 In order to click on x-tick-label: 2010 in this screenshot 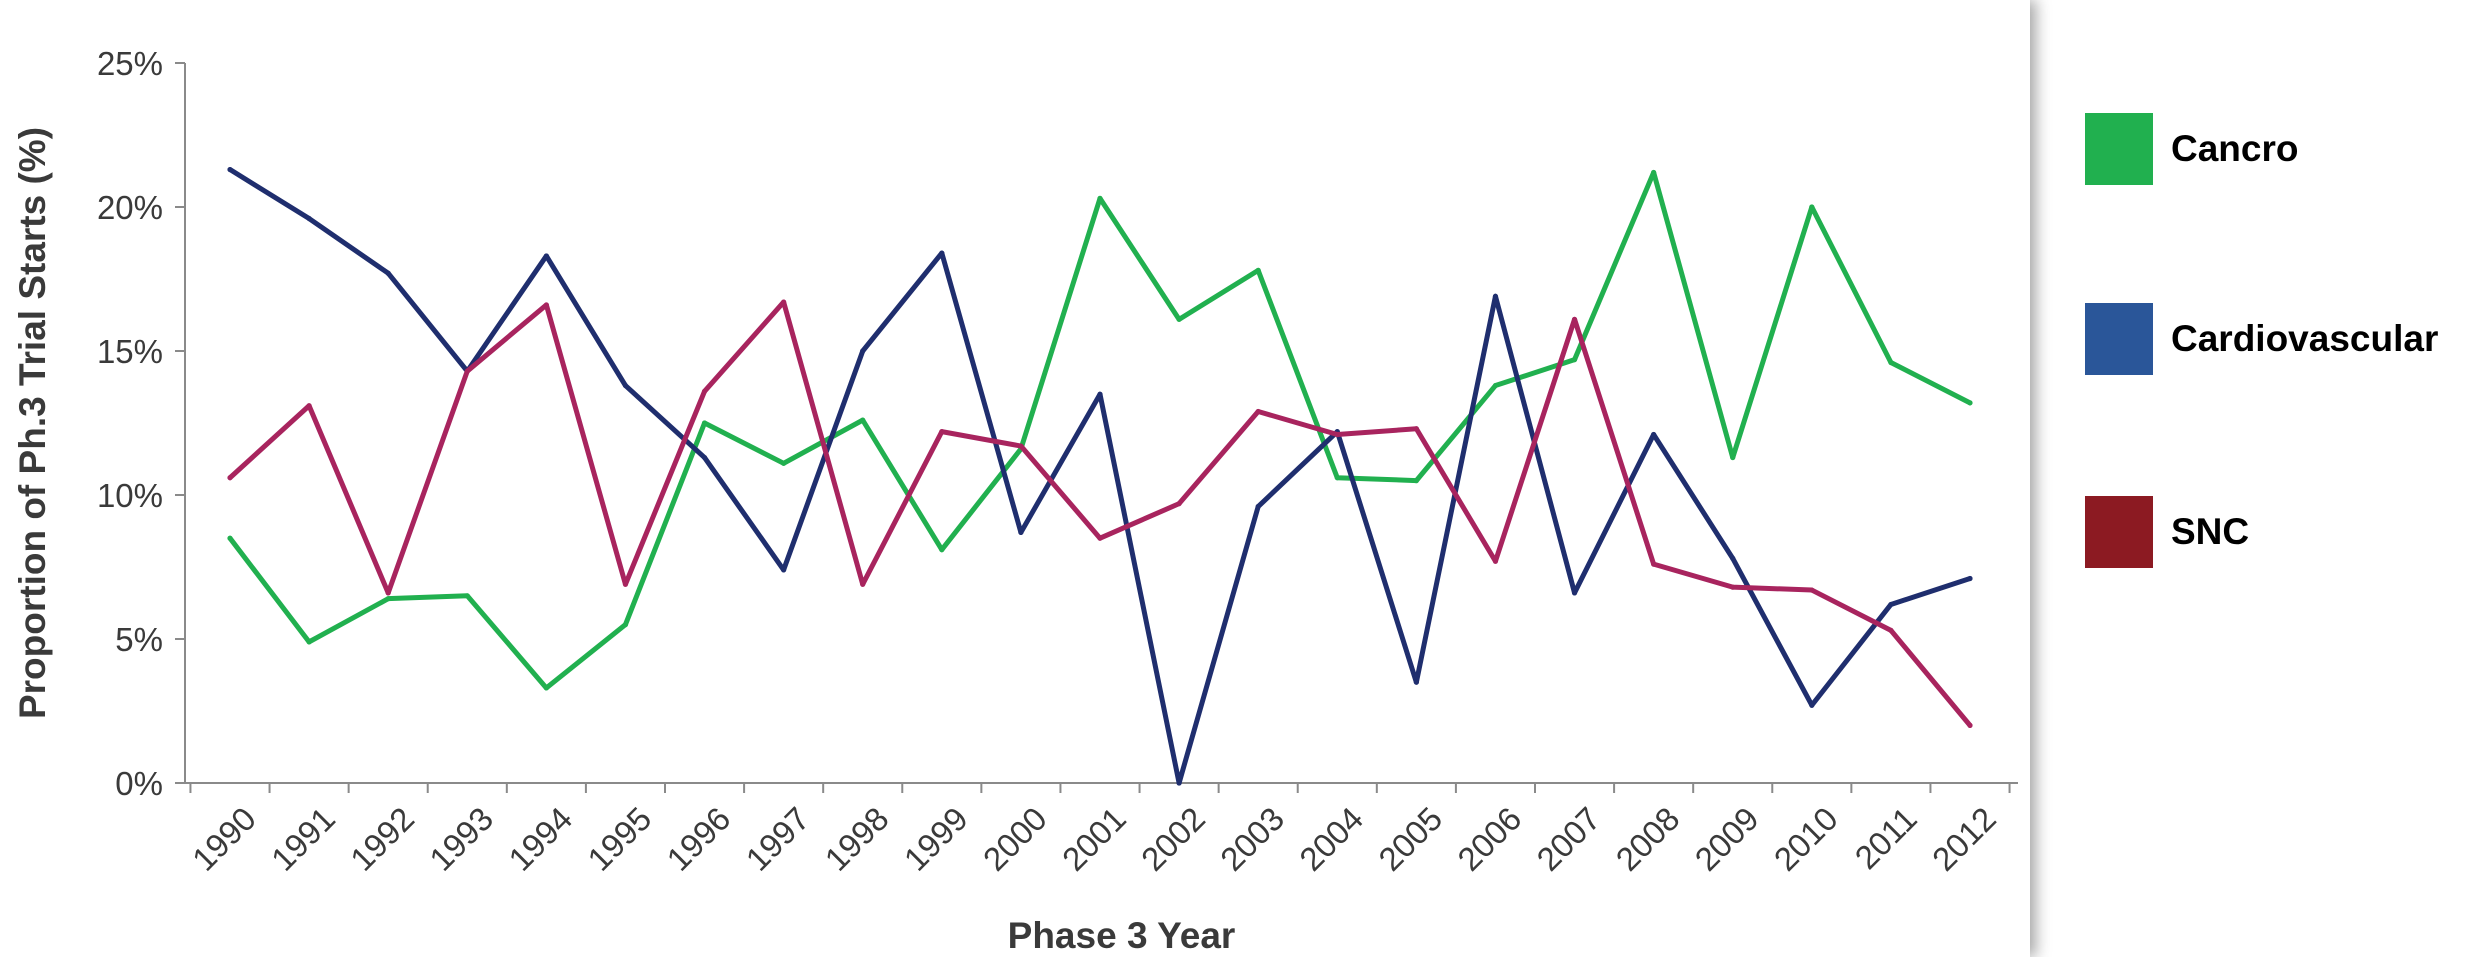, I will do `click(1806, 839)`.